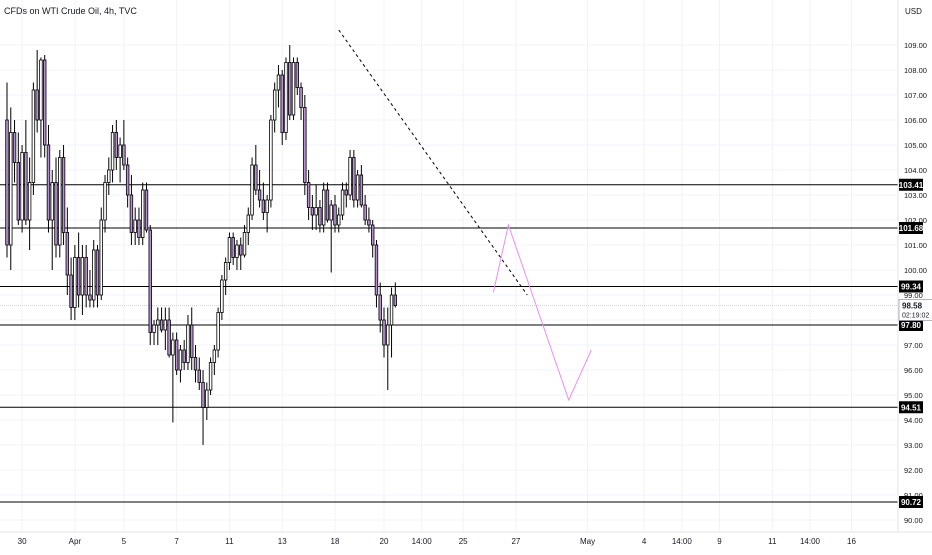 This screenshot has width=932, height=555. Describe the element at coordinates (913, 295) in the screenshot. I see `y-tick-label: 99.00` at that location.